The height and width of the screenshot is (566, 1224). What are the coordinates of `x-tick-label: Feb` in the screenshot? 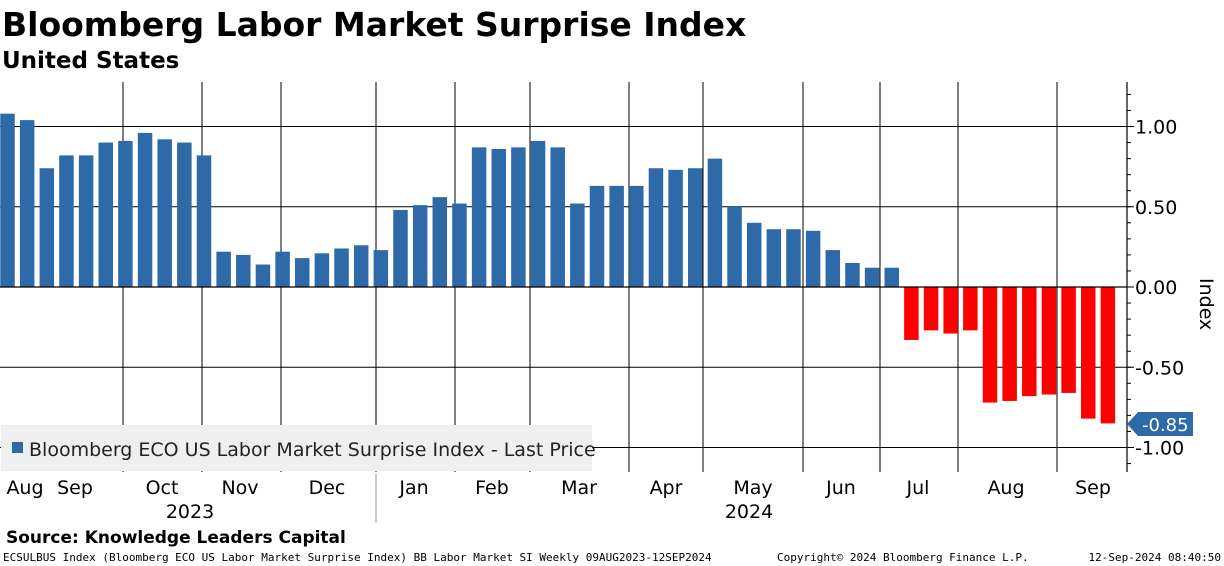 It's located at (492, 488).